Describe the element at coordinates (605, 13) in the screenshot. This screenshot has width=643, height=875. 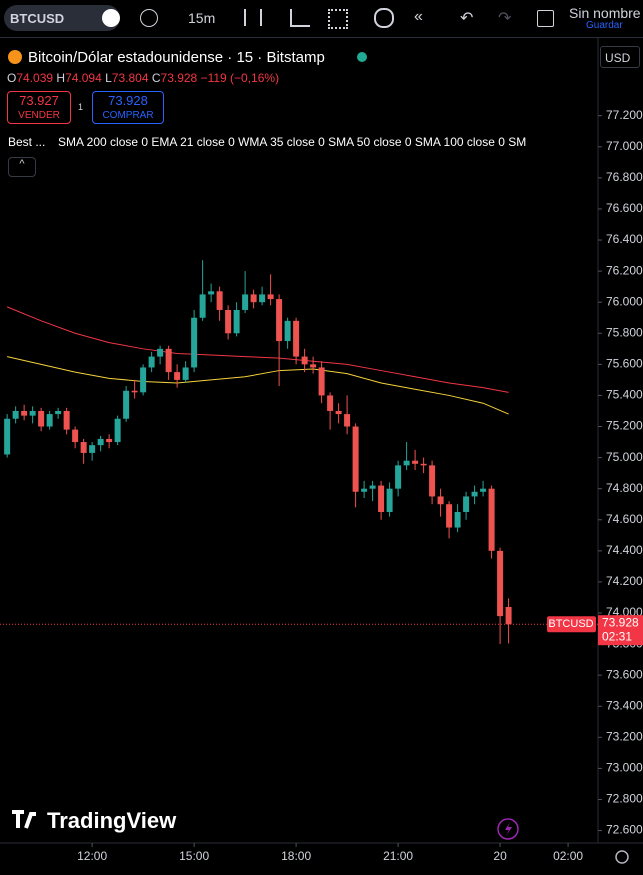
I see `layout-name: Sin nombre` at that location.